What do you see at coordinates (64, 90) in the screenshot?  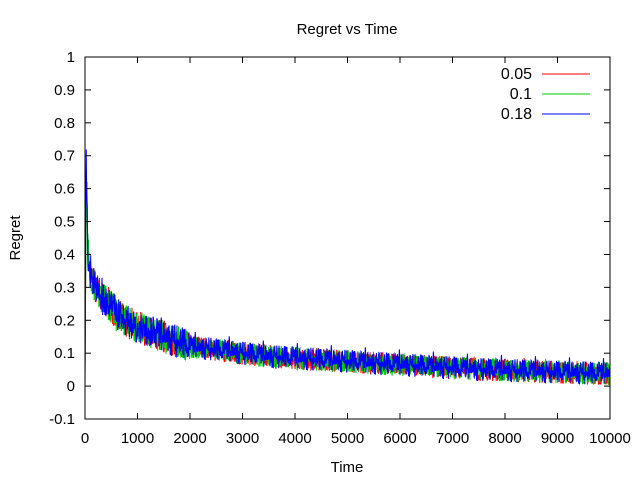 I see `y-tick-label: 0.9` at bounding box center [64, 90].